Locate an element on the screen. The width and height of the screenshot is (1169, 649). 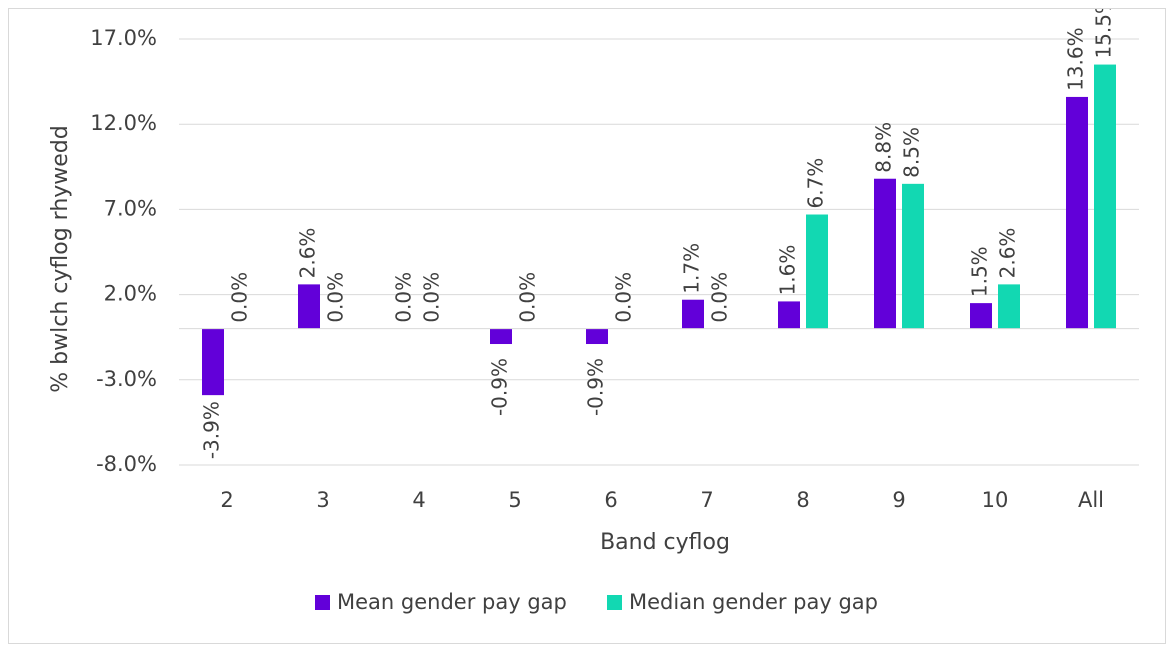
data-label: -3.9% is located at coordinates (212, 430).